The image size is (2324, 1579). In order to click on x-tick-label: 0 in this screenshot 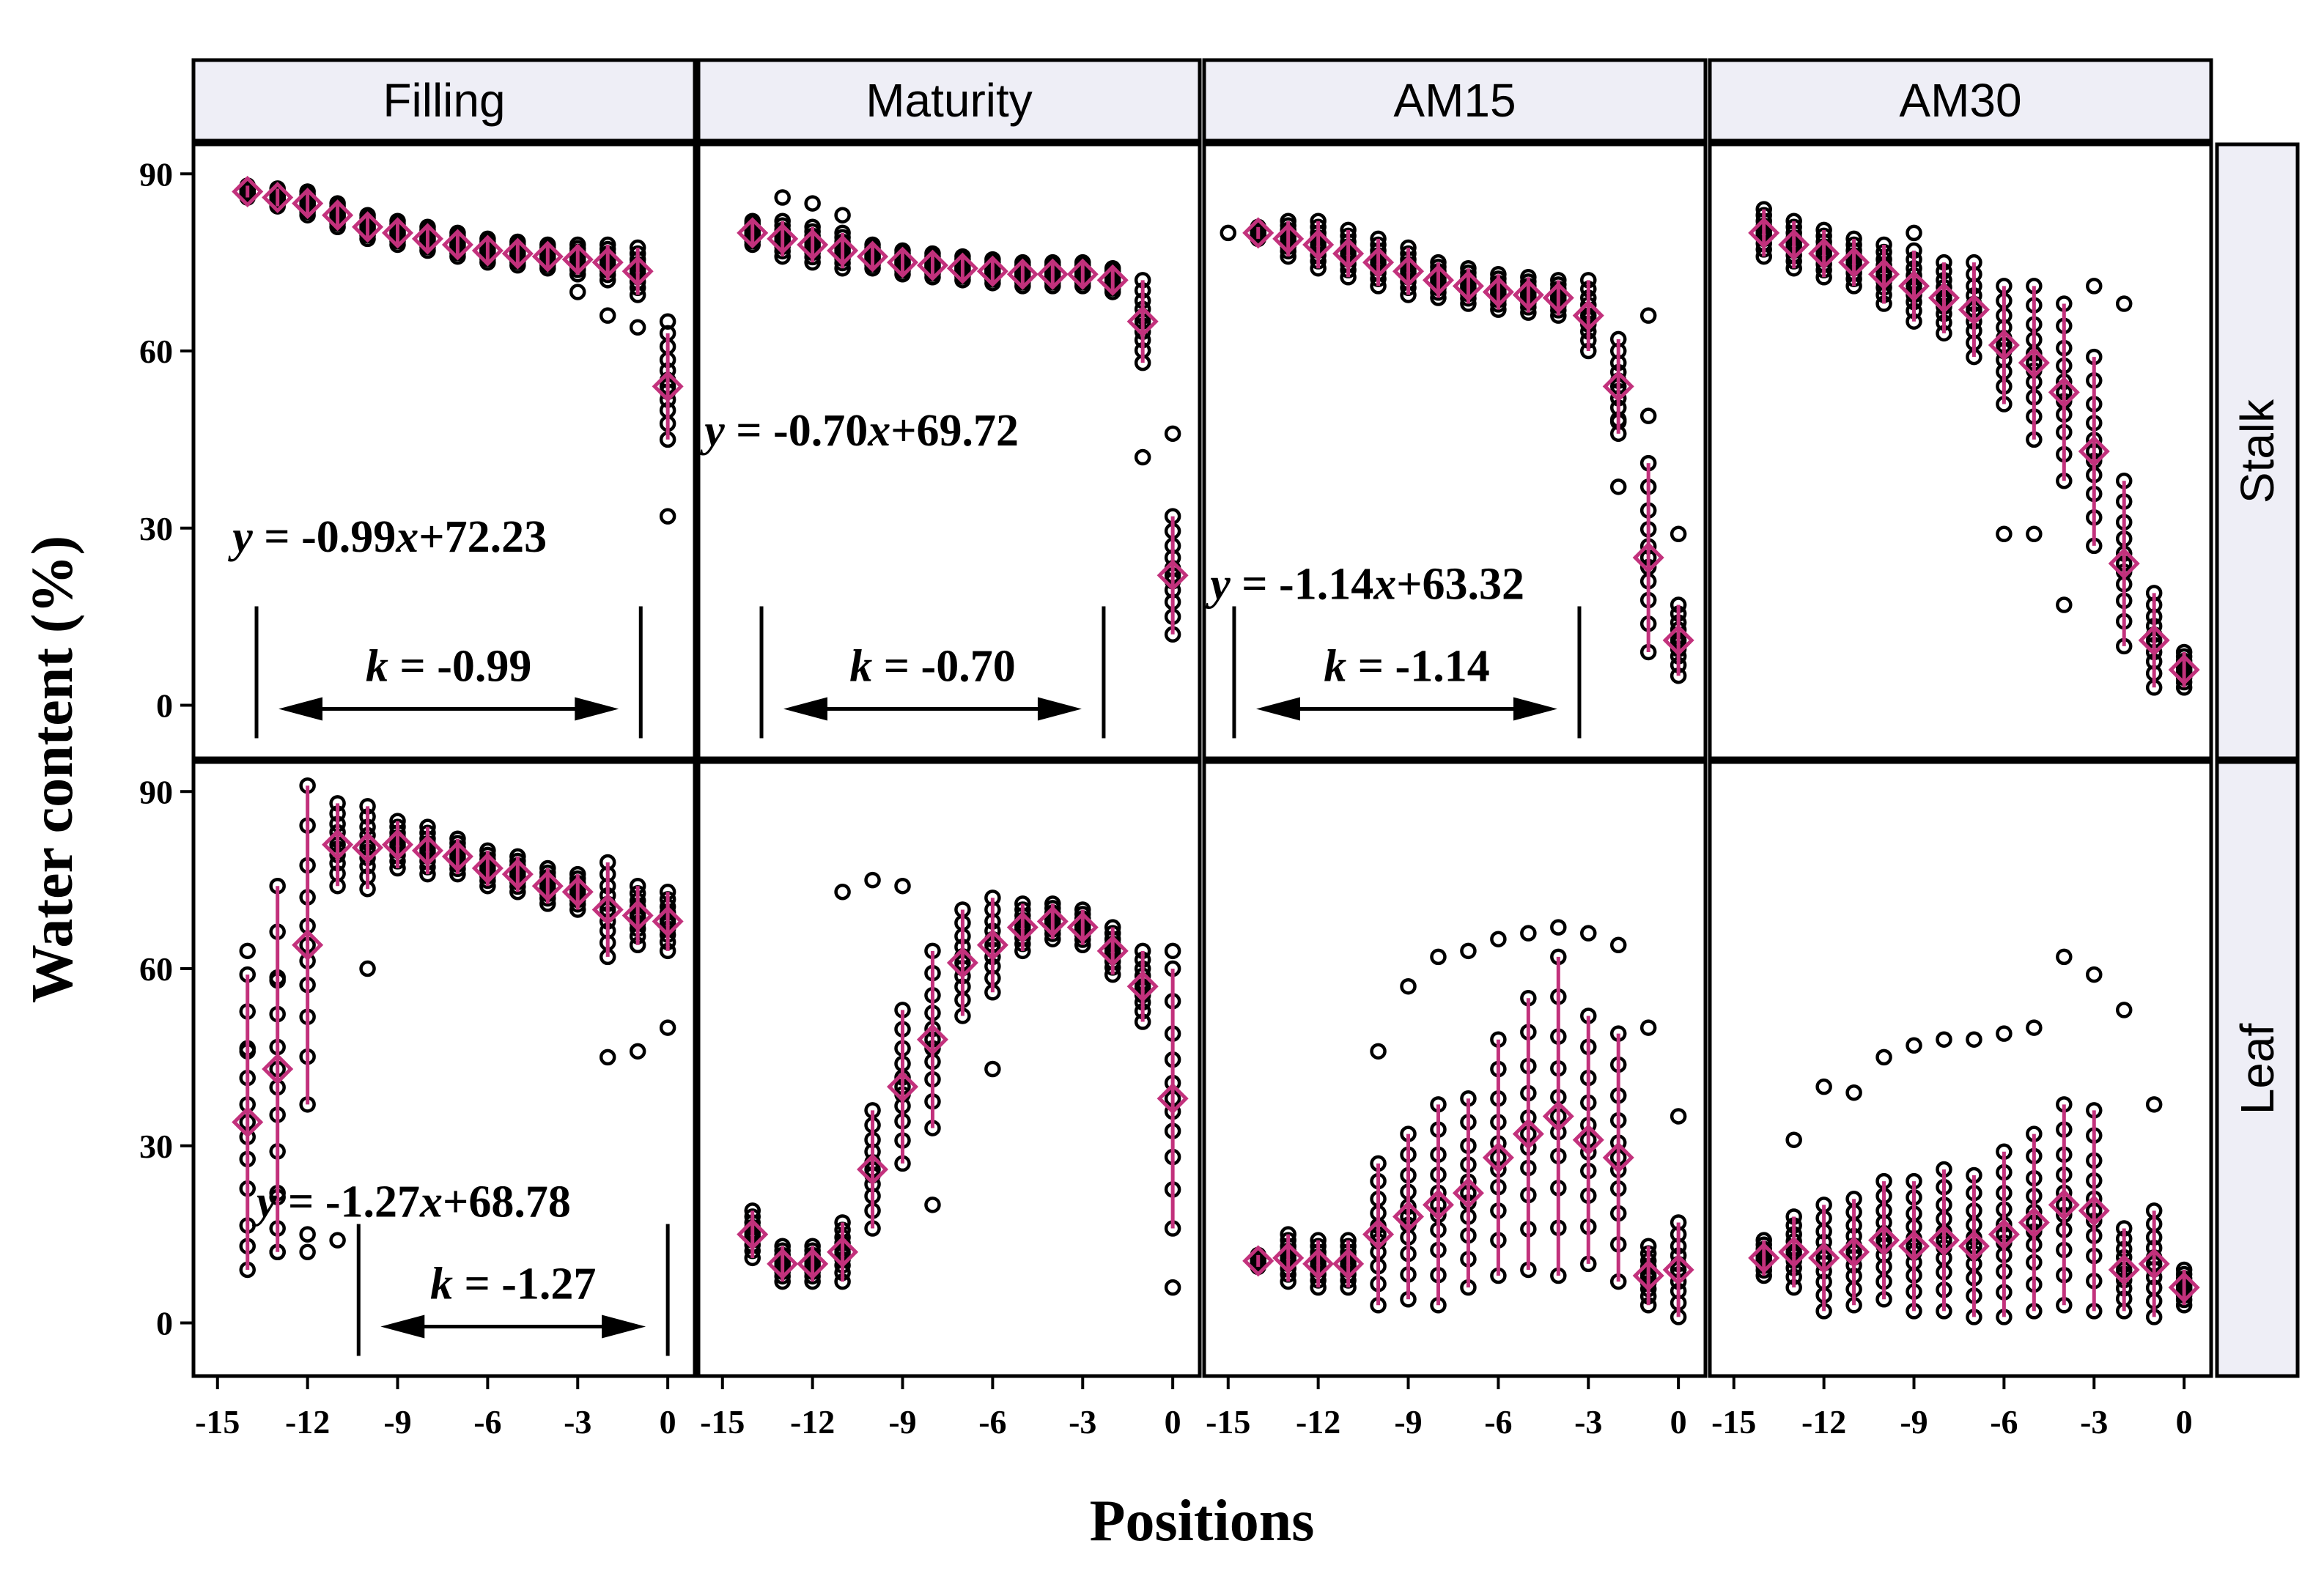, I will do `click(1678, 1422)`.